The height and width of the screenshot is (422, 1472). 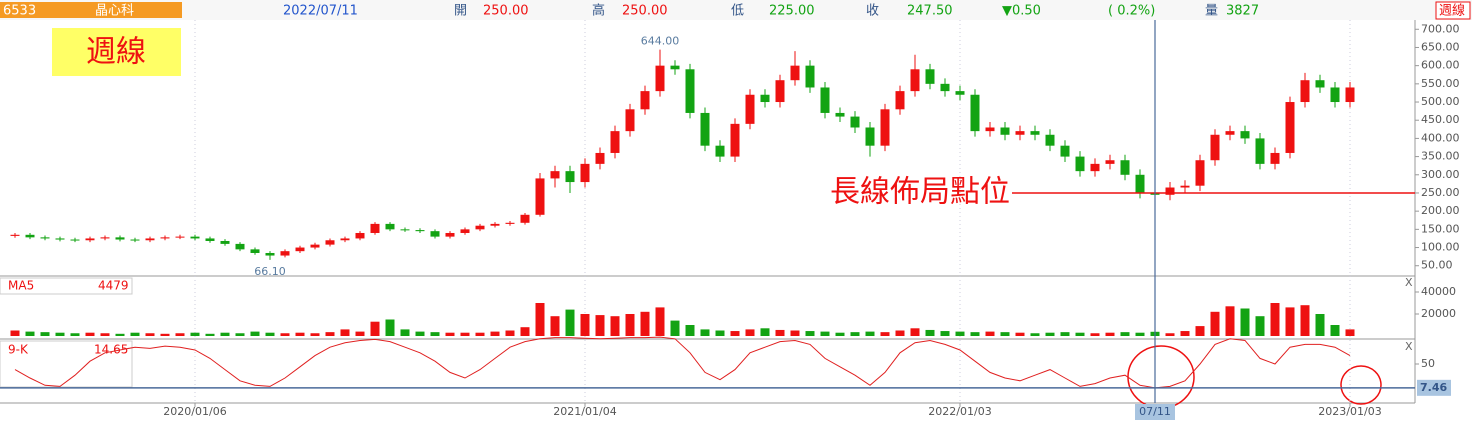 I want to click on low-value: 225.00, so click(x=792, y=11).